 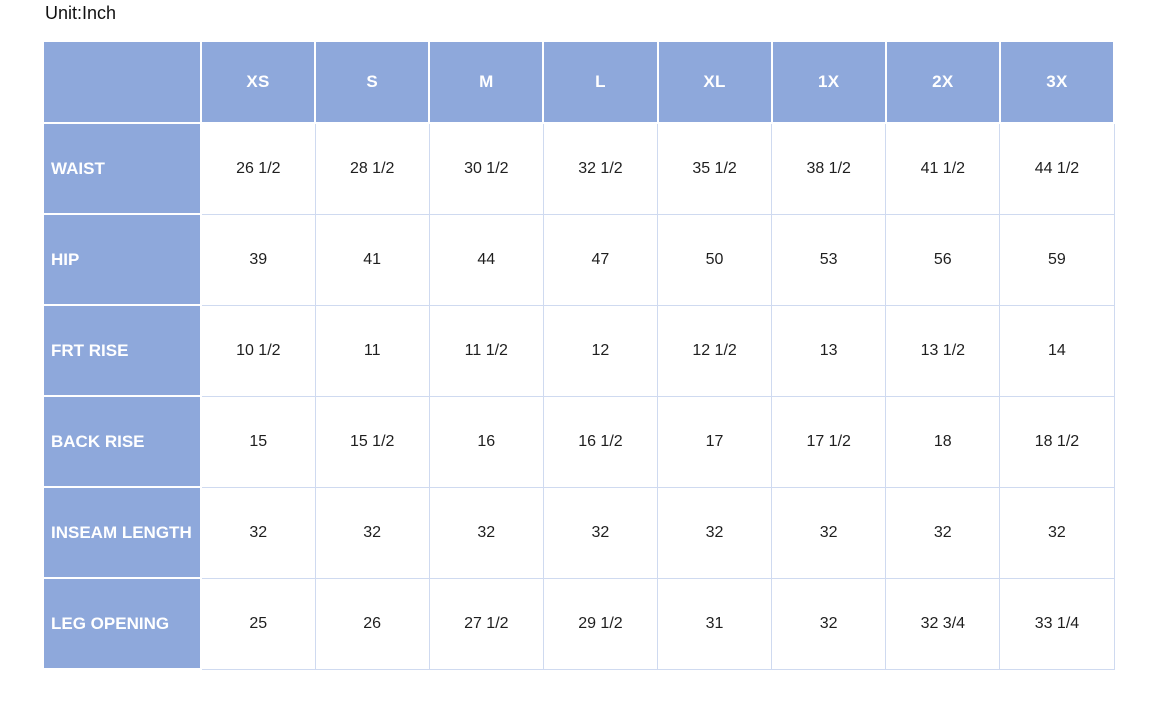 I want to click on cell-waist-xl: 35 1/2, so click(x=714, y=168).